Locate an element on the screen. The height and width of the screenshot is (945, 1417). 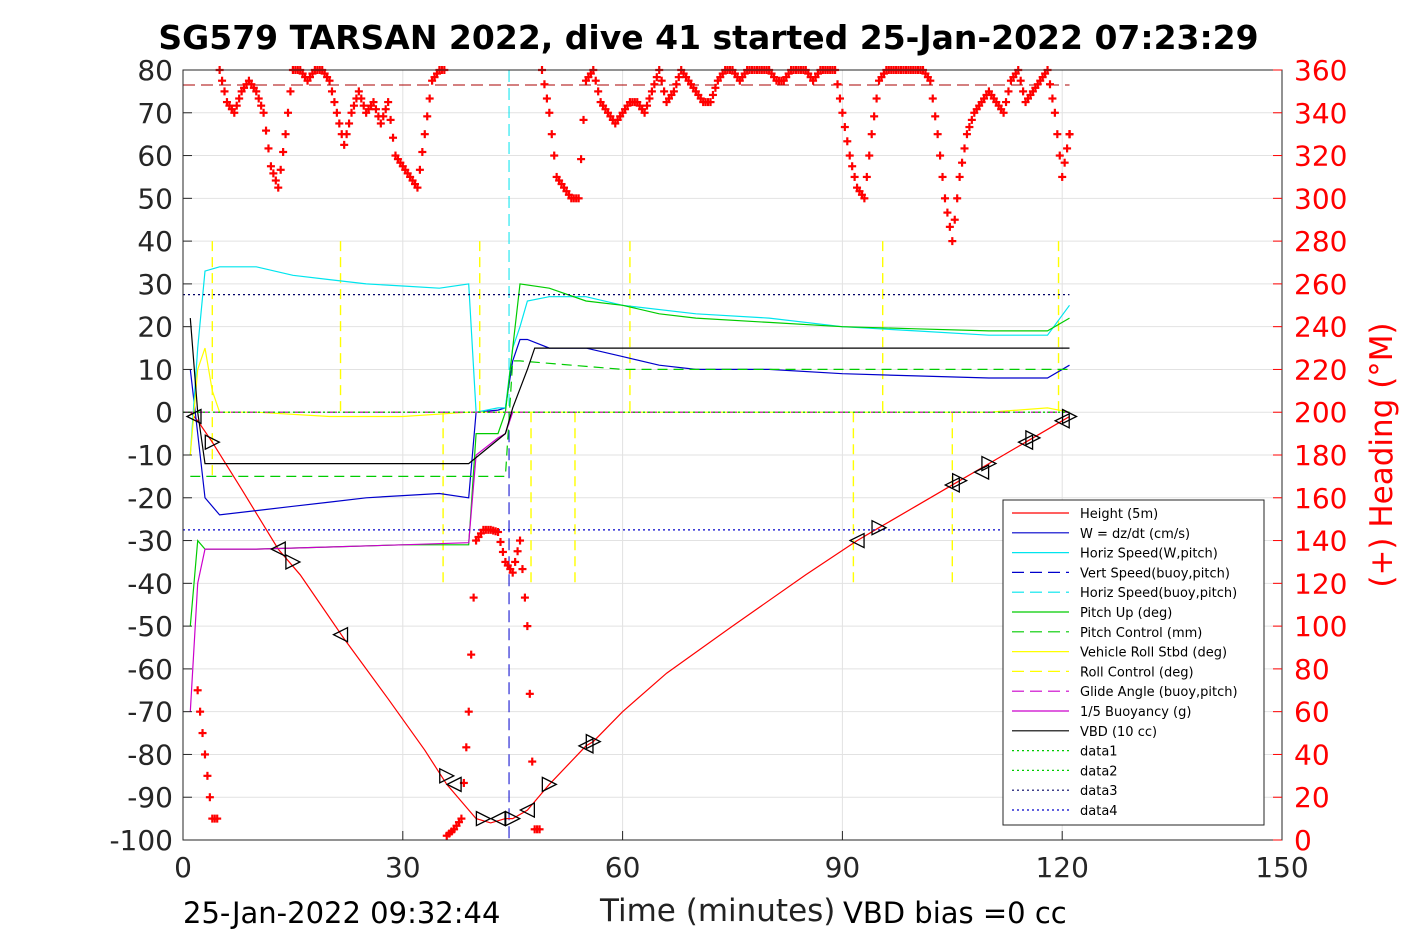
y2-tick-label: 0 is located at coordinates (1303, 840).